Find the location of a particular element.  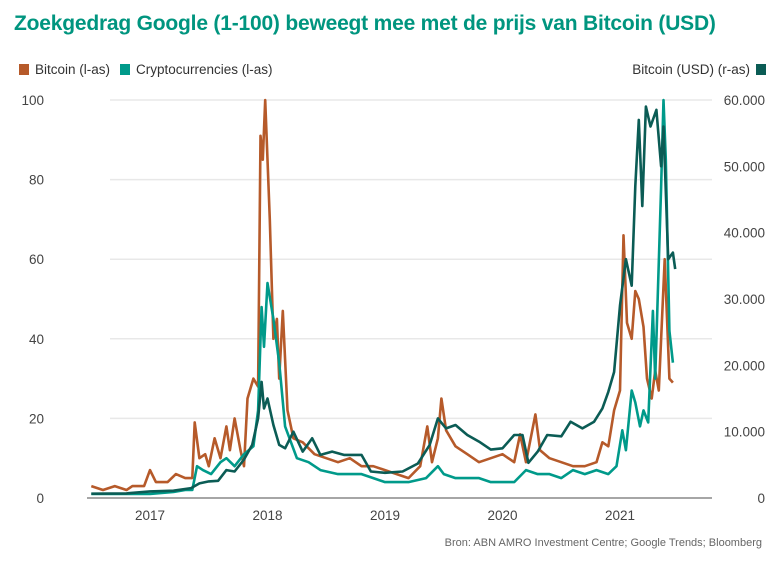

legend-right: Bitcoin (USD) (r-as) is located at coordinates (699, 69).